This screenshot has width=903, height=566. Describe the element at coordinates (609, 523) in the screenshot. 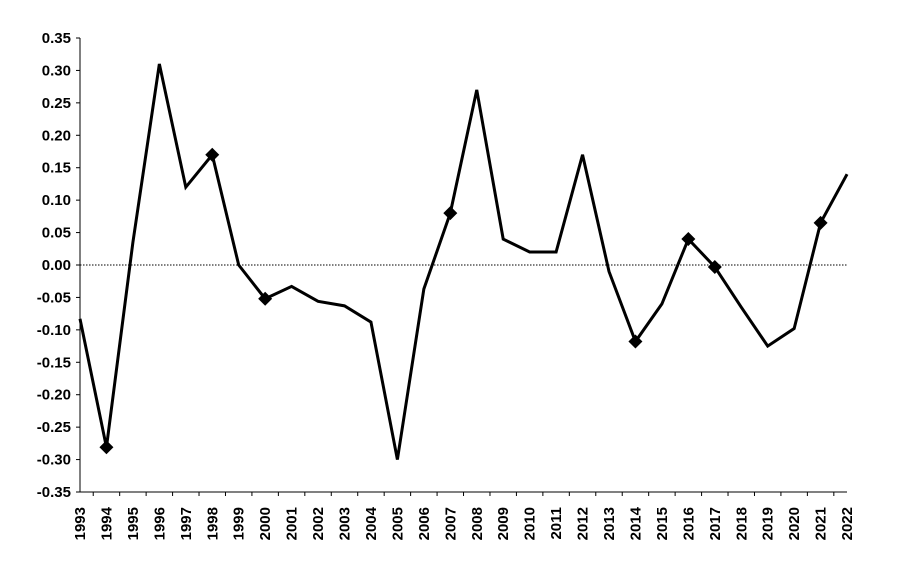

I see `x-tick-label: 2013` at that location.